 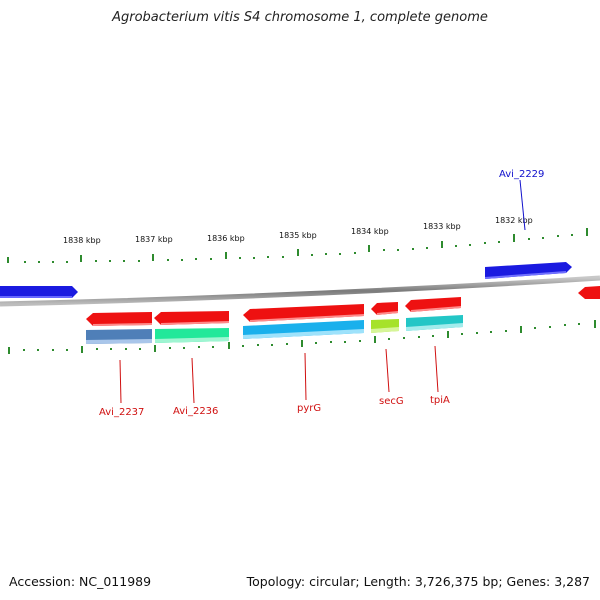 What do you see at coordinates (434, 327) in the screenshot?
I see `feature-bar-tpia-shade` at bounding box center [434, 327].